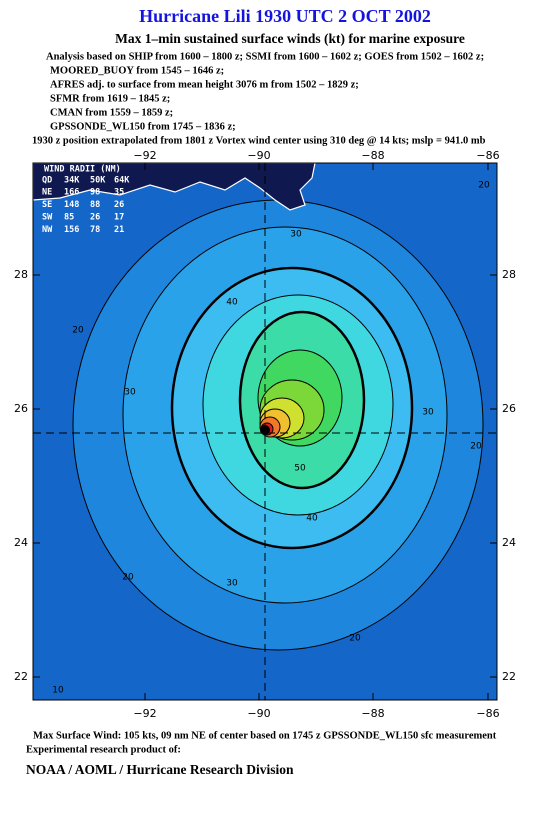  Describe the element at coordinates (174, 187) in the screenshot. I see `land` at that location.